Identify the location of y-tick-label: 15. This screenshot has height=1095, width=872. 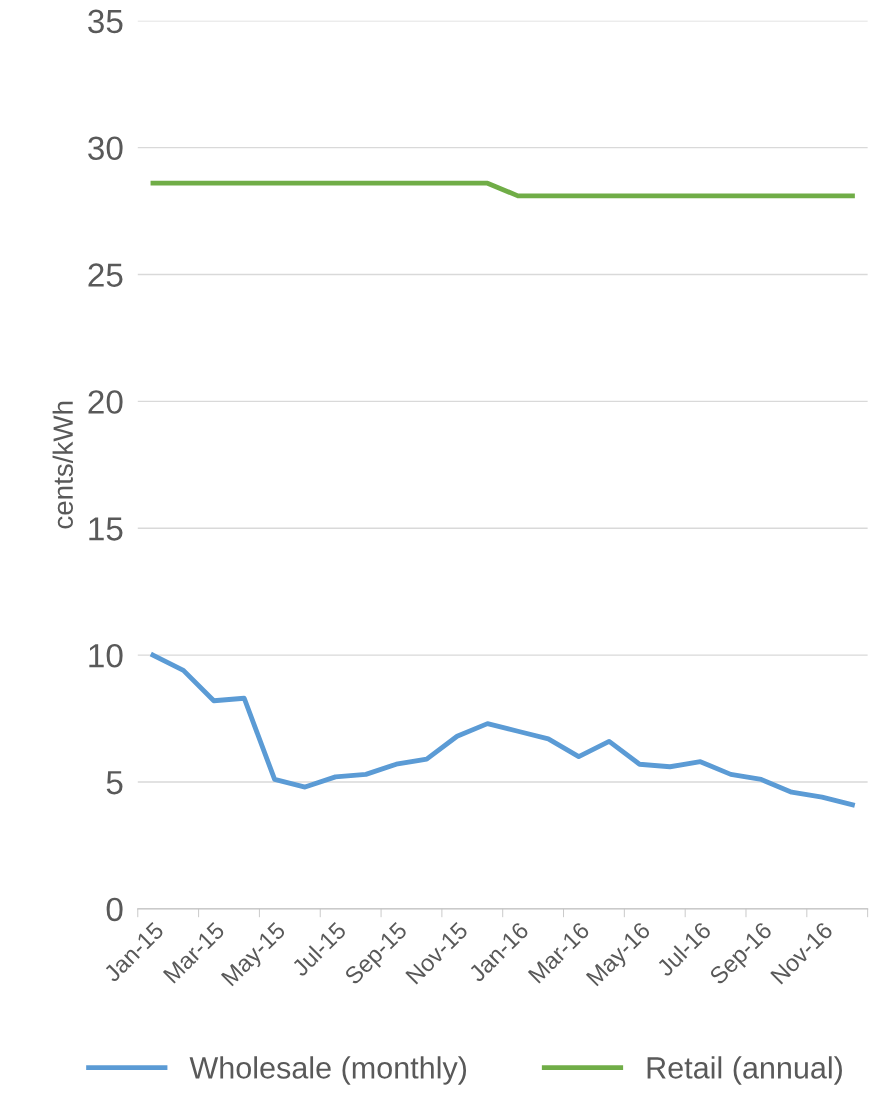
(106, 529).